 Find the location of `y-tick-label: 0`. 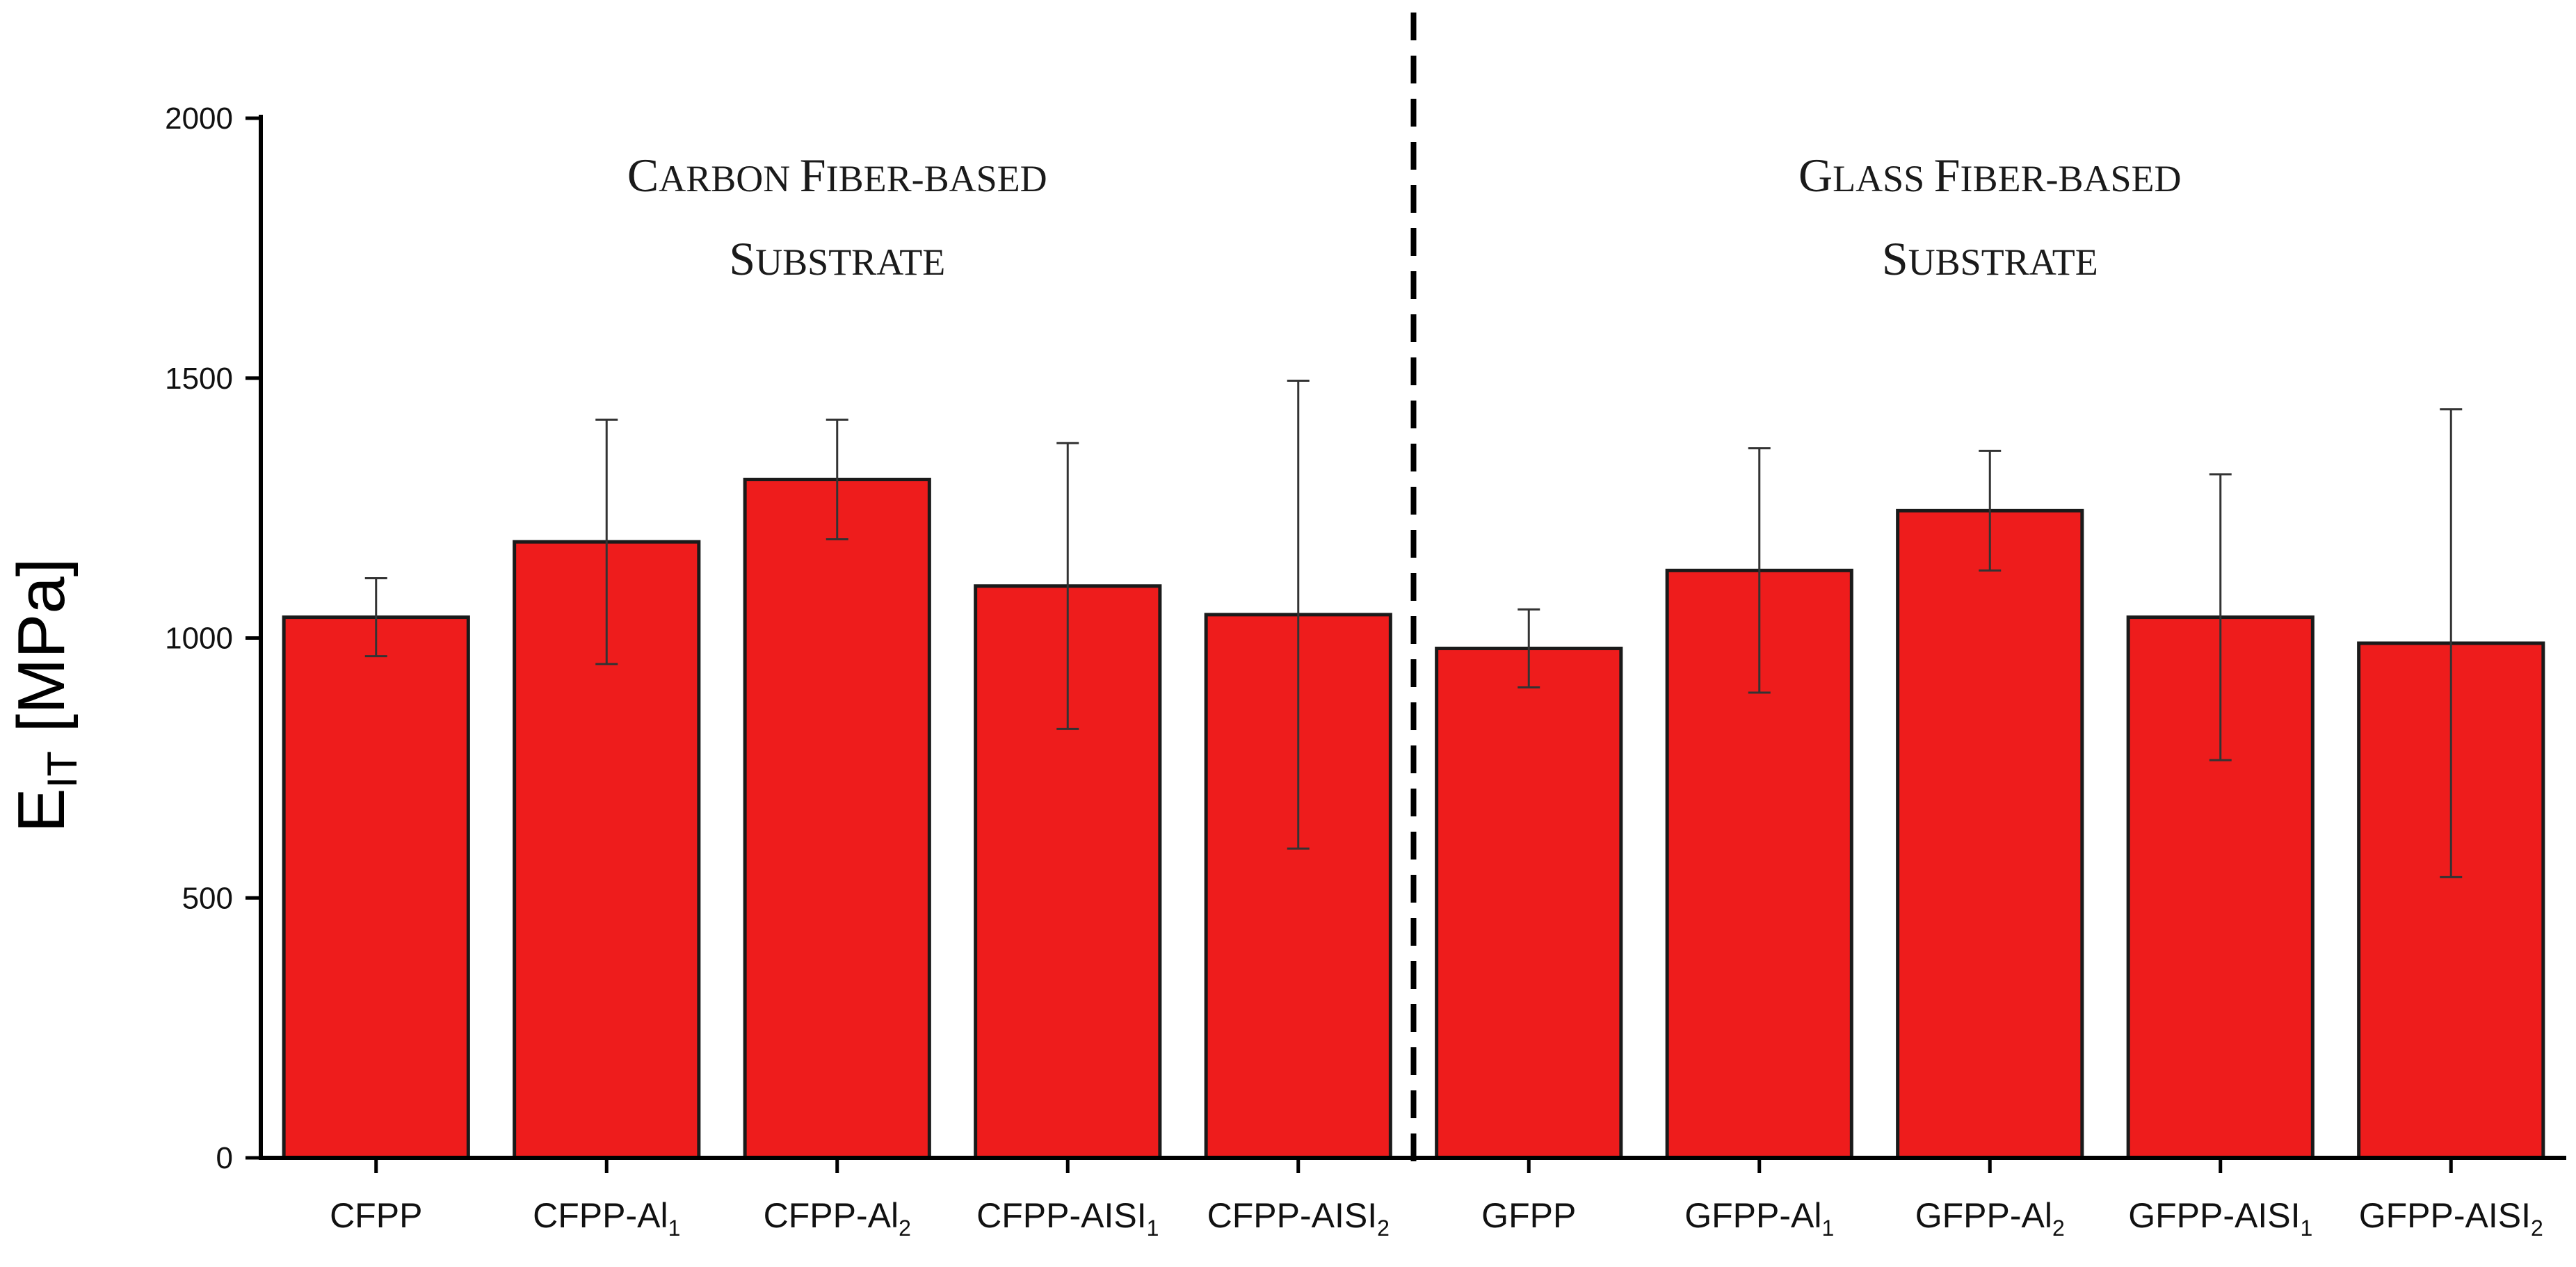

y-tick-label: 0 is located at coordinates (225, 1158).